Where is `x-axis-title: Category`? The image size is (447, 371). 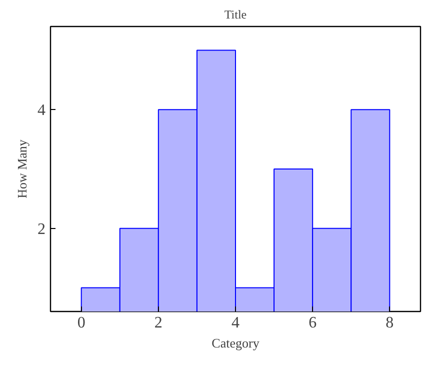 x-axis-title: Category is located at coordinates (236, 343).